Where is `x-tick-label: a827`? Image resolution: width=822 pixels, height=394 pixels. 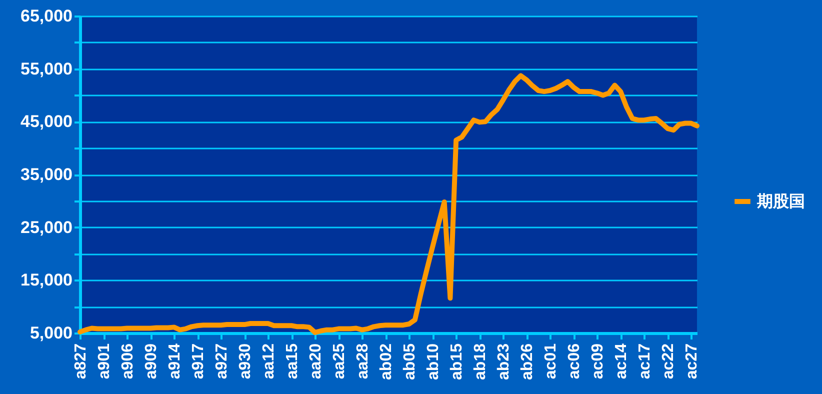
x-tick-label: a827 is located at coordinates (81, 361).